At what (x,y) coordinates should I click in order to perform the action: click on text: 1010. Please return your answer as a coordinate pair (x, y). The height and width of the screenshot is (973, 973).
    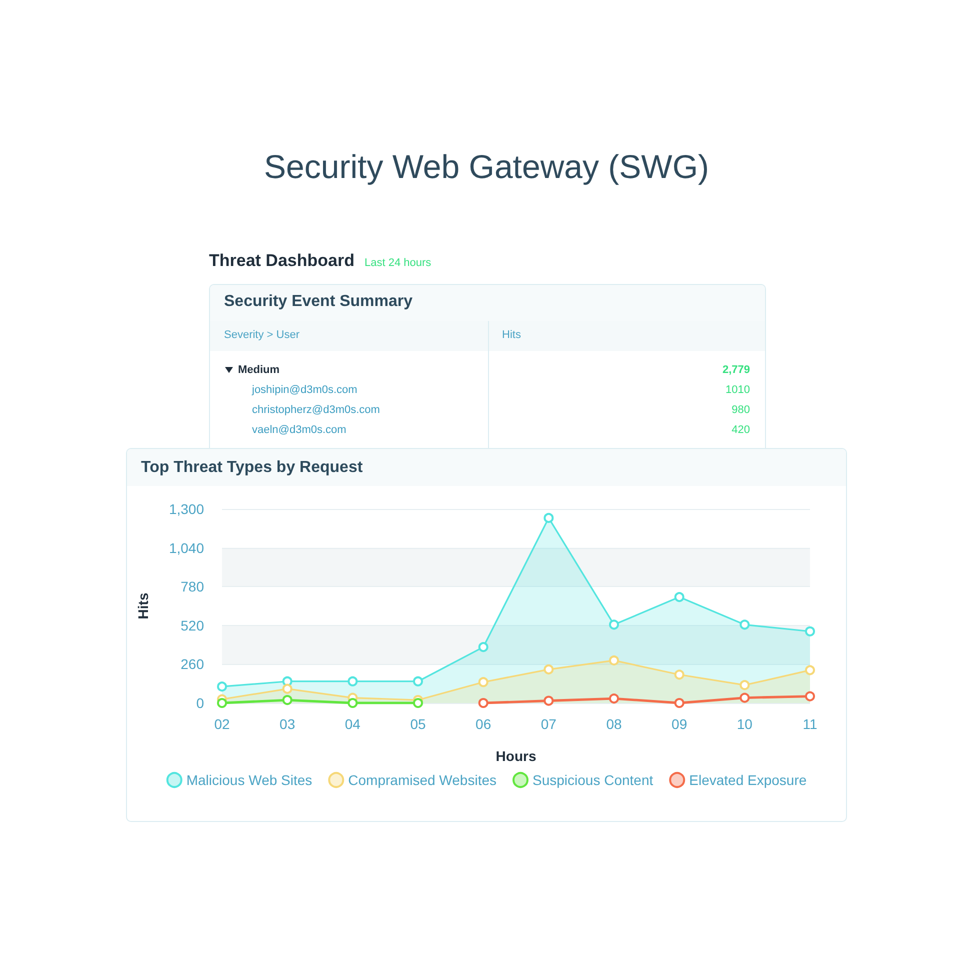
    Looking at the image, I should click on (738, 390).